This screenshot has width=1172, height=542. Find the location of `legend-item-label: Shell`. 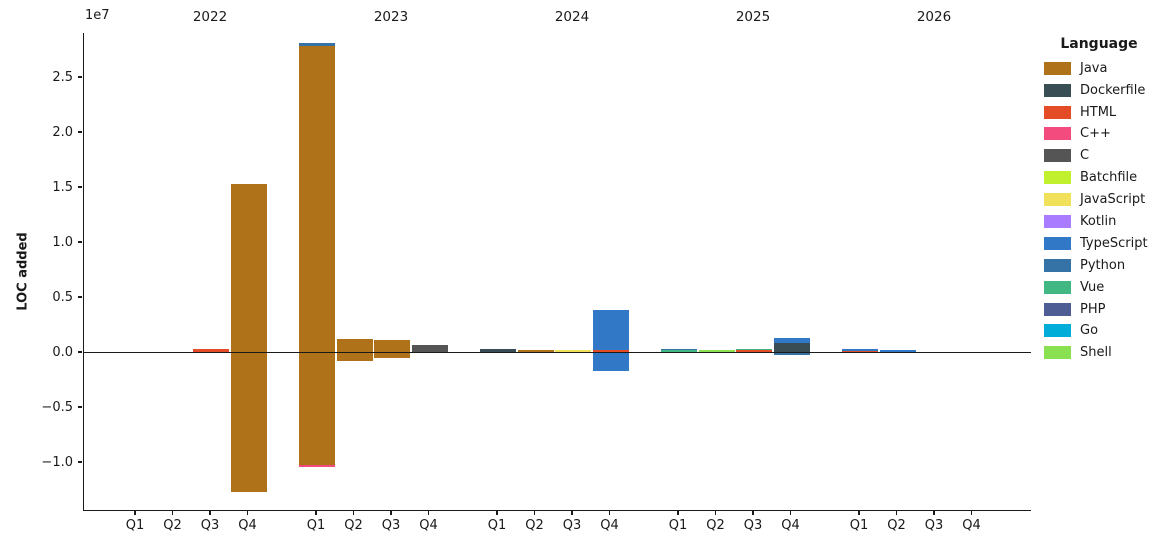

legend-item-label: Shell is located at coordinates (1096, 353).